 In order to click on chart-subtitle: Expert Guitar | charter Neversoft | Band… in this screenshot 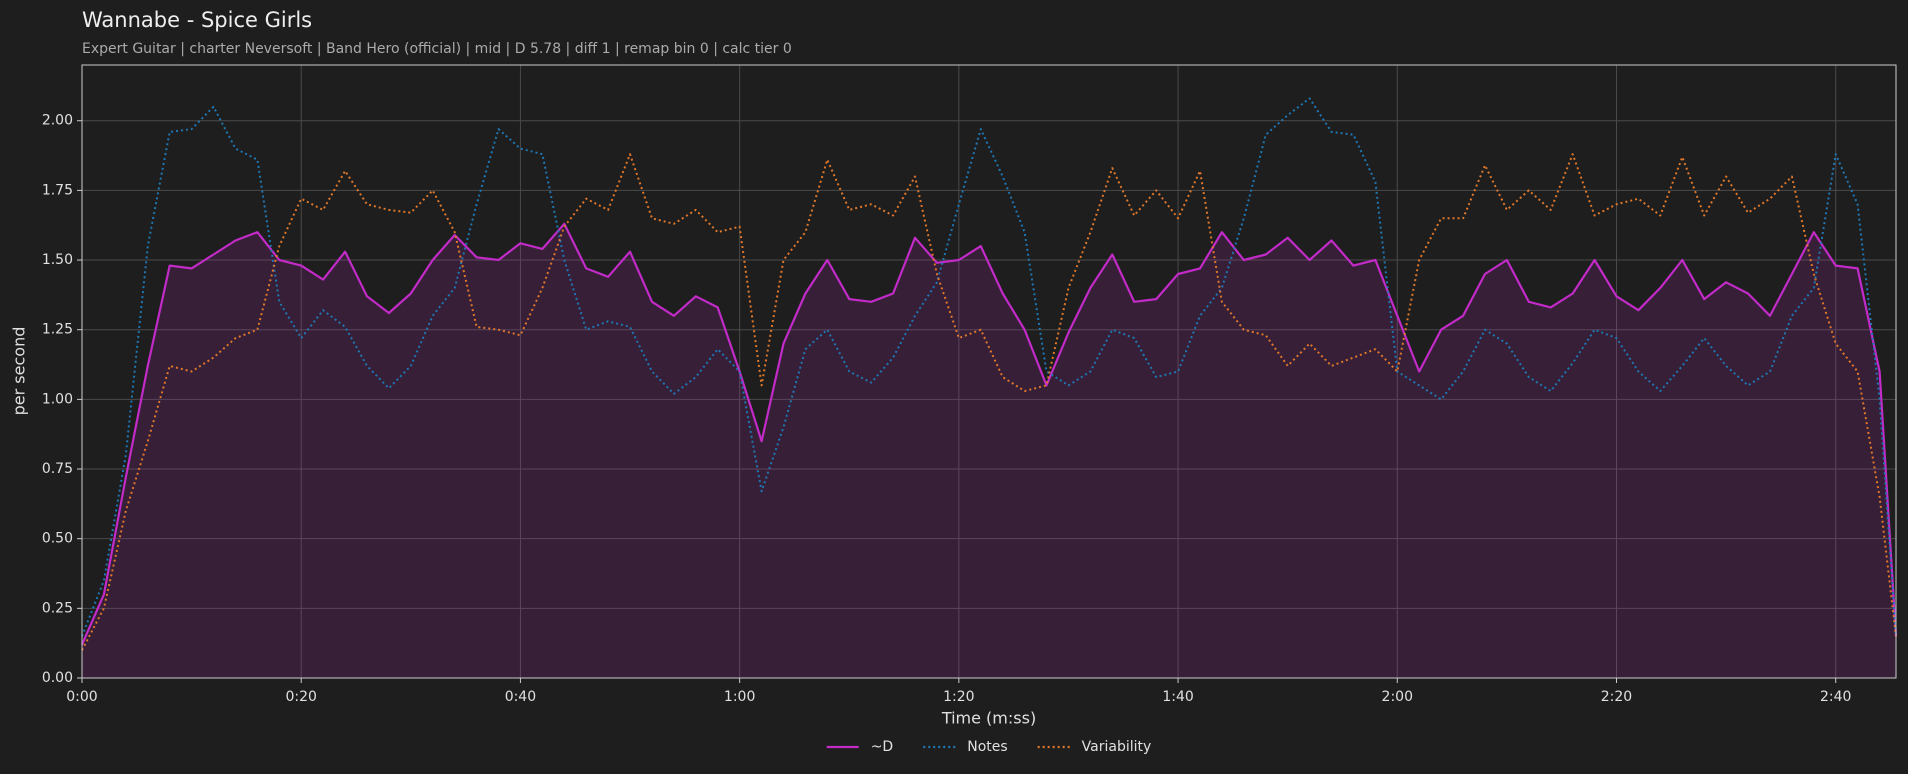, I will do `click(437, 49)`.